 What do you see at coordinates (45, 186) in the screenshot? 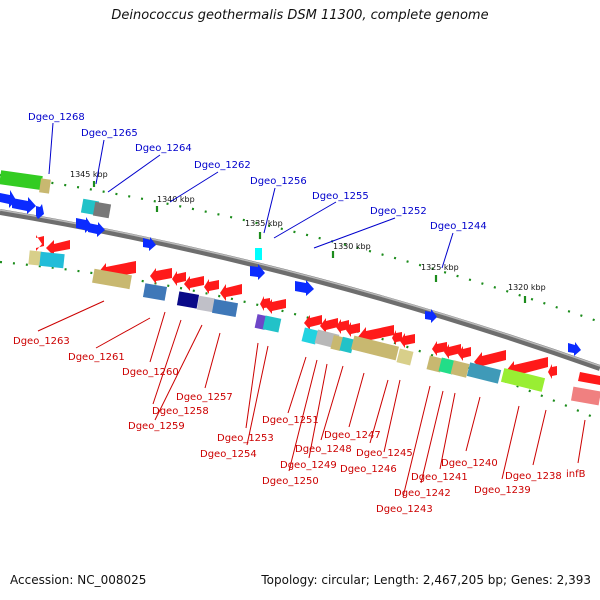
I see `gene-upper-khaki` at bounding box center [45, 186].